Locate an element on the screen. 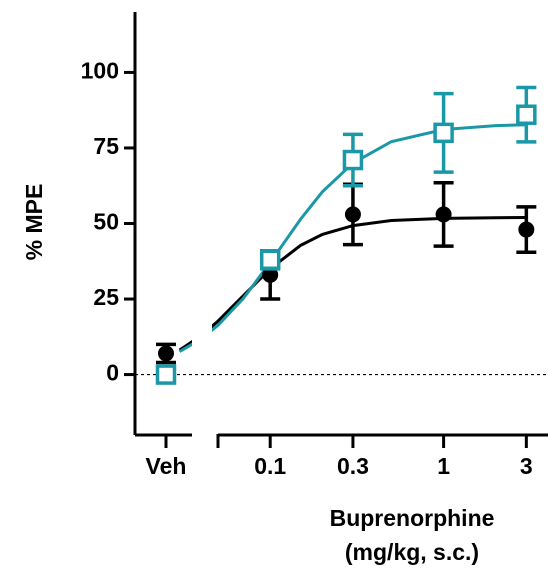 The height and width of the screenshot is (583, 549). y-axis-label: % MPE is located at coordinates (34, 222).